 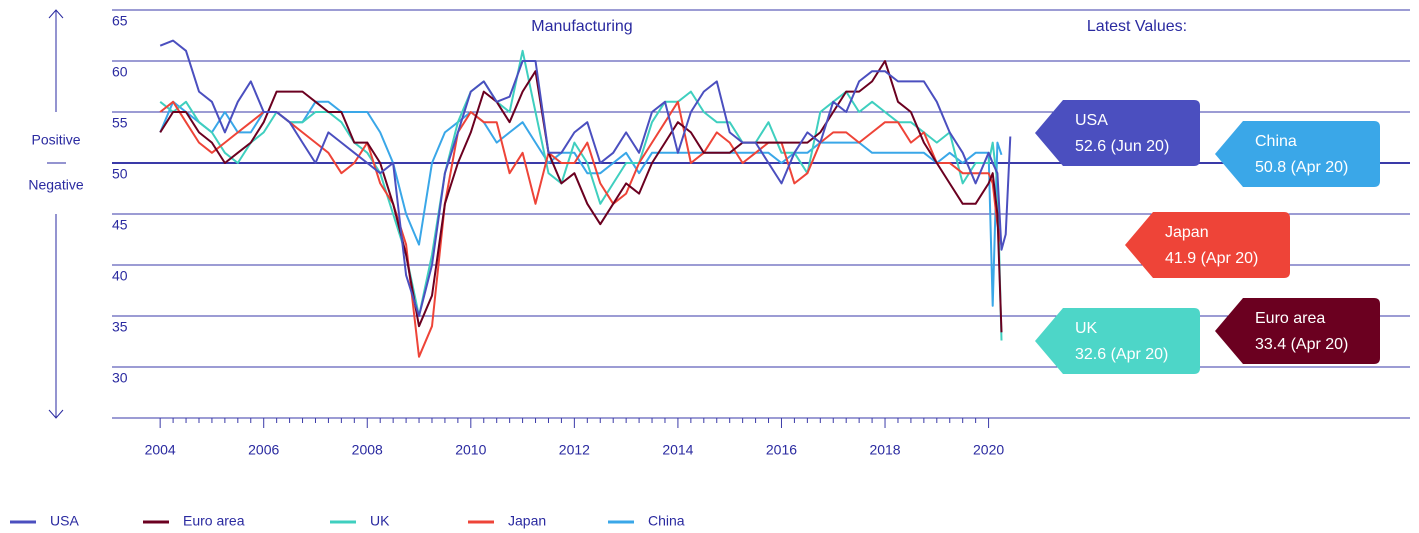 I want to click on y-tick-label: 55, so click(x=120, y=123).